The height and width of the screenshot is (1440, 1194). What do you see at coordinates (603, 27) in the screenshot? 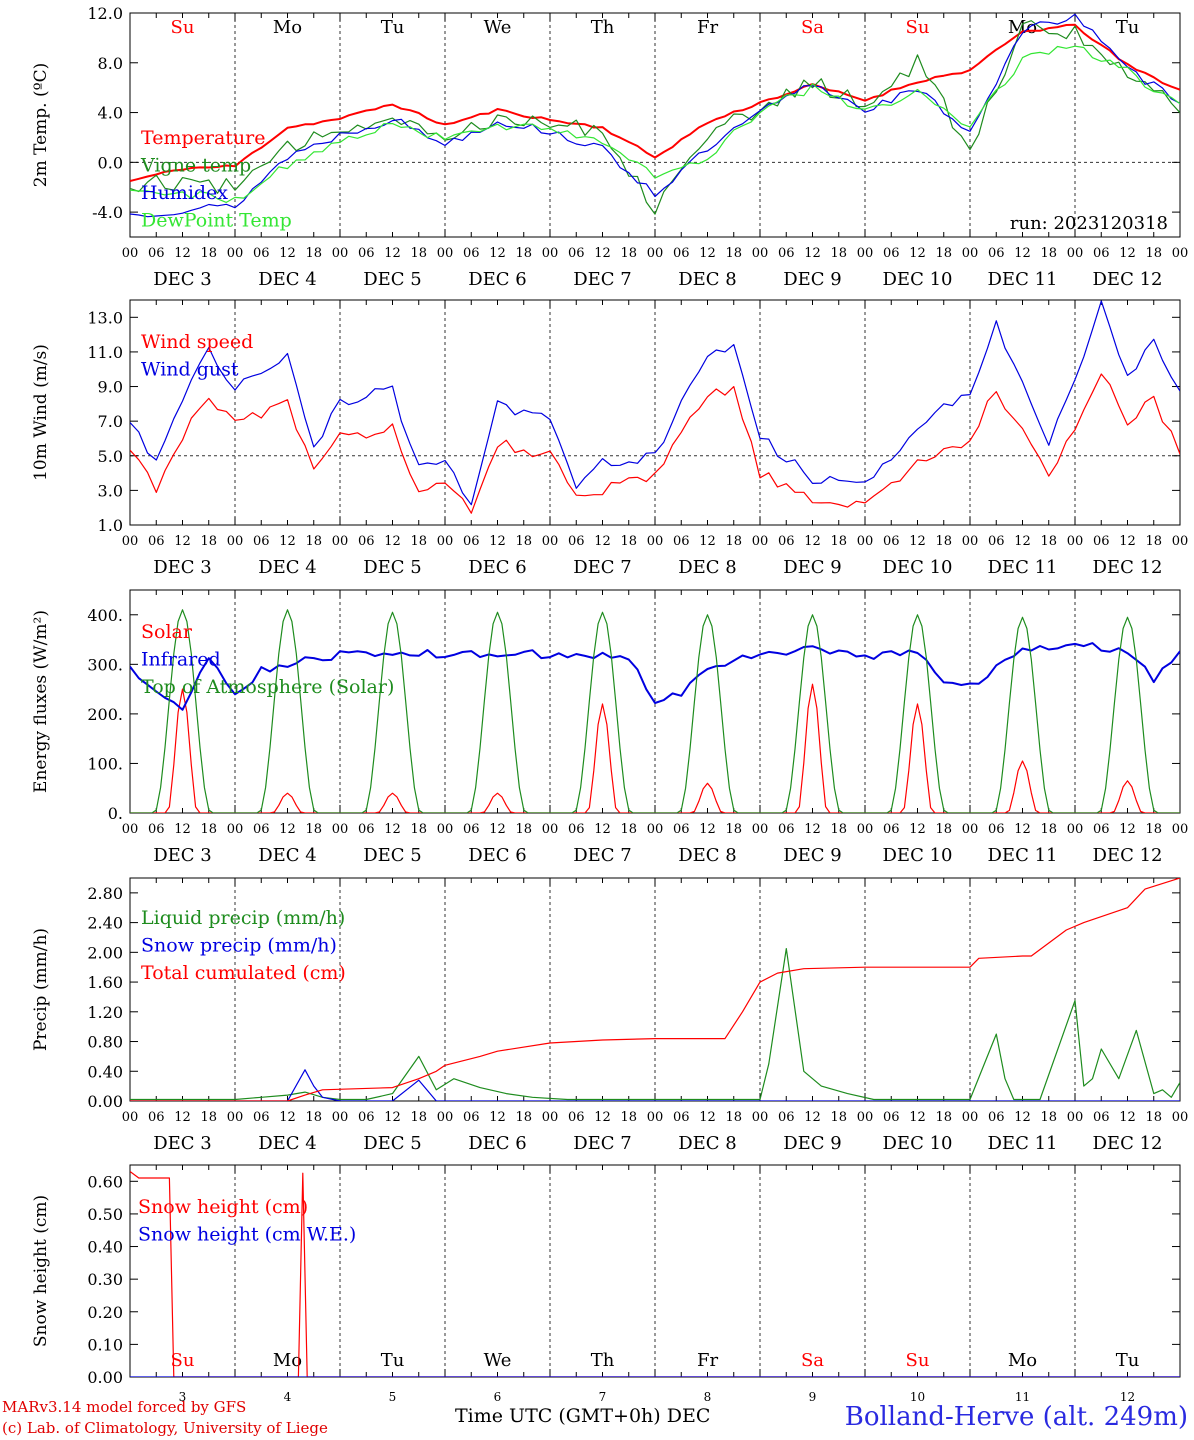
I see `weekday-label: Th` at bounding box center [603, 27].